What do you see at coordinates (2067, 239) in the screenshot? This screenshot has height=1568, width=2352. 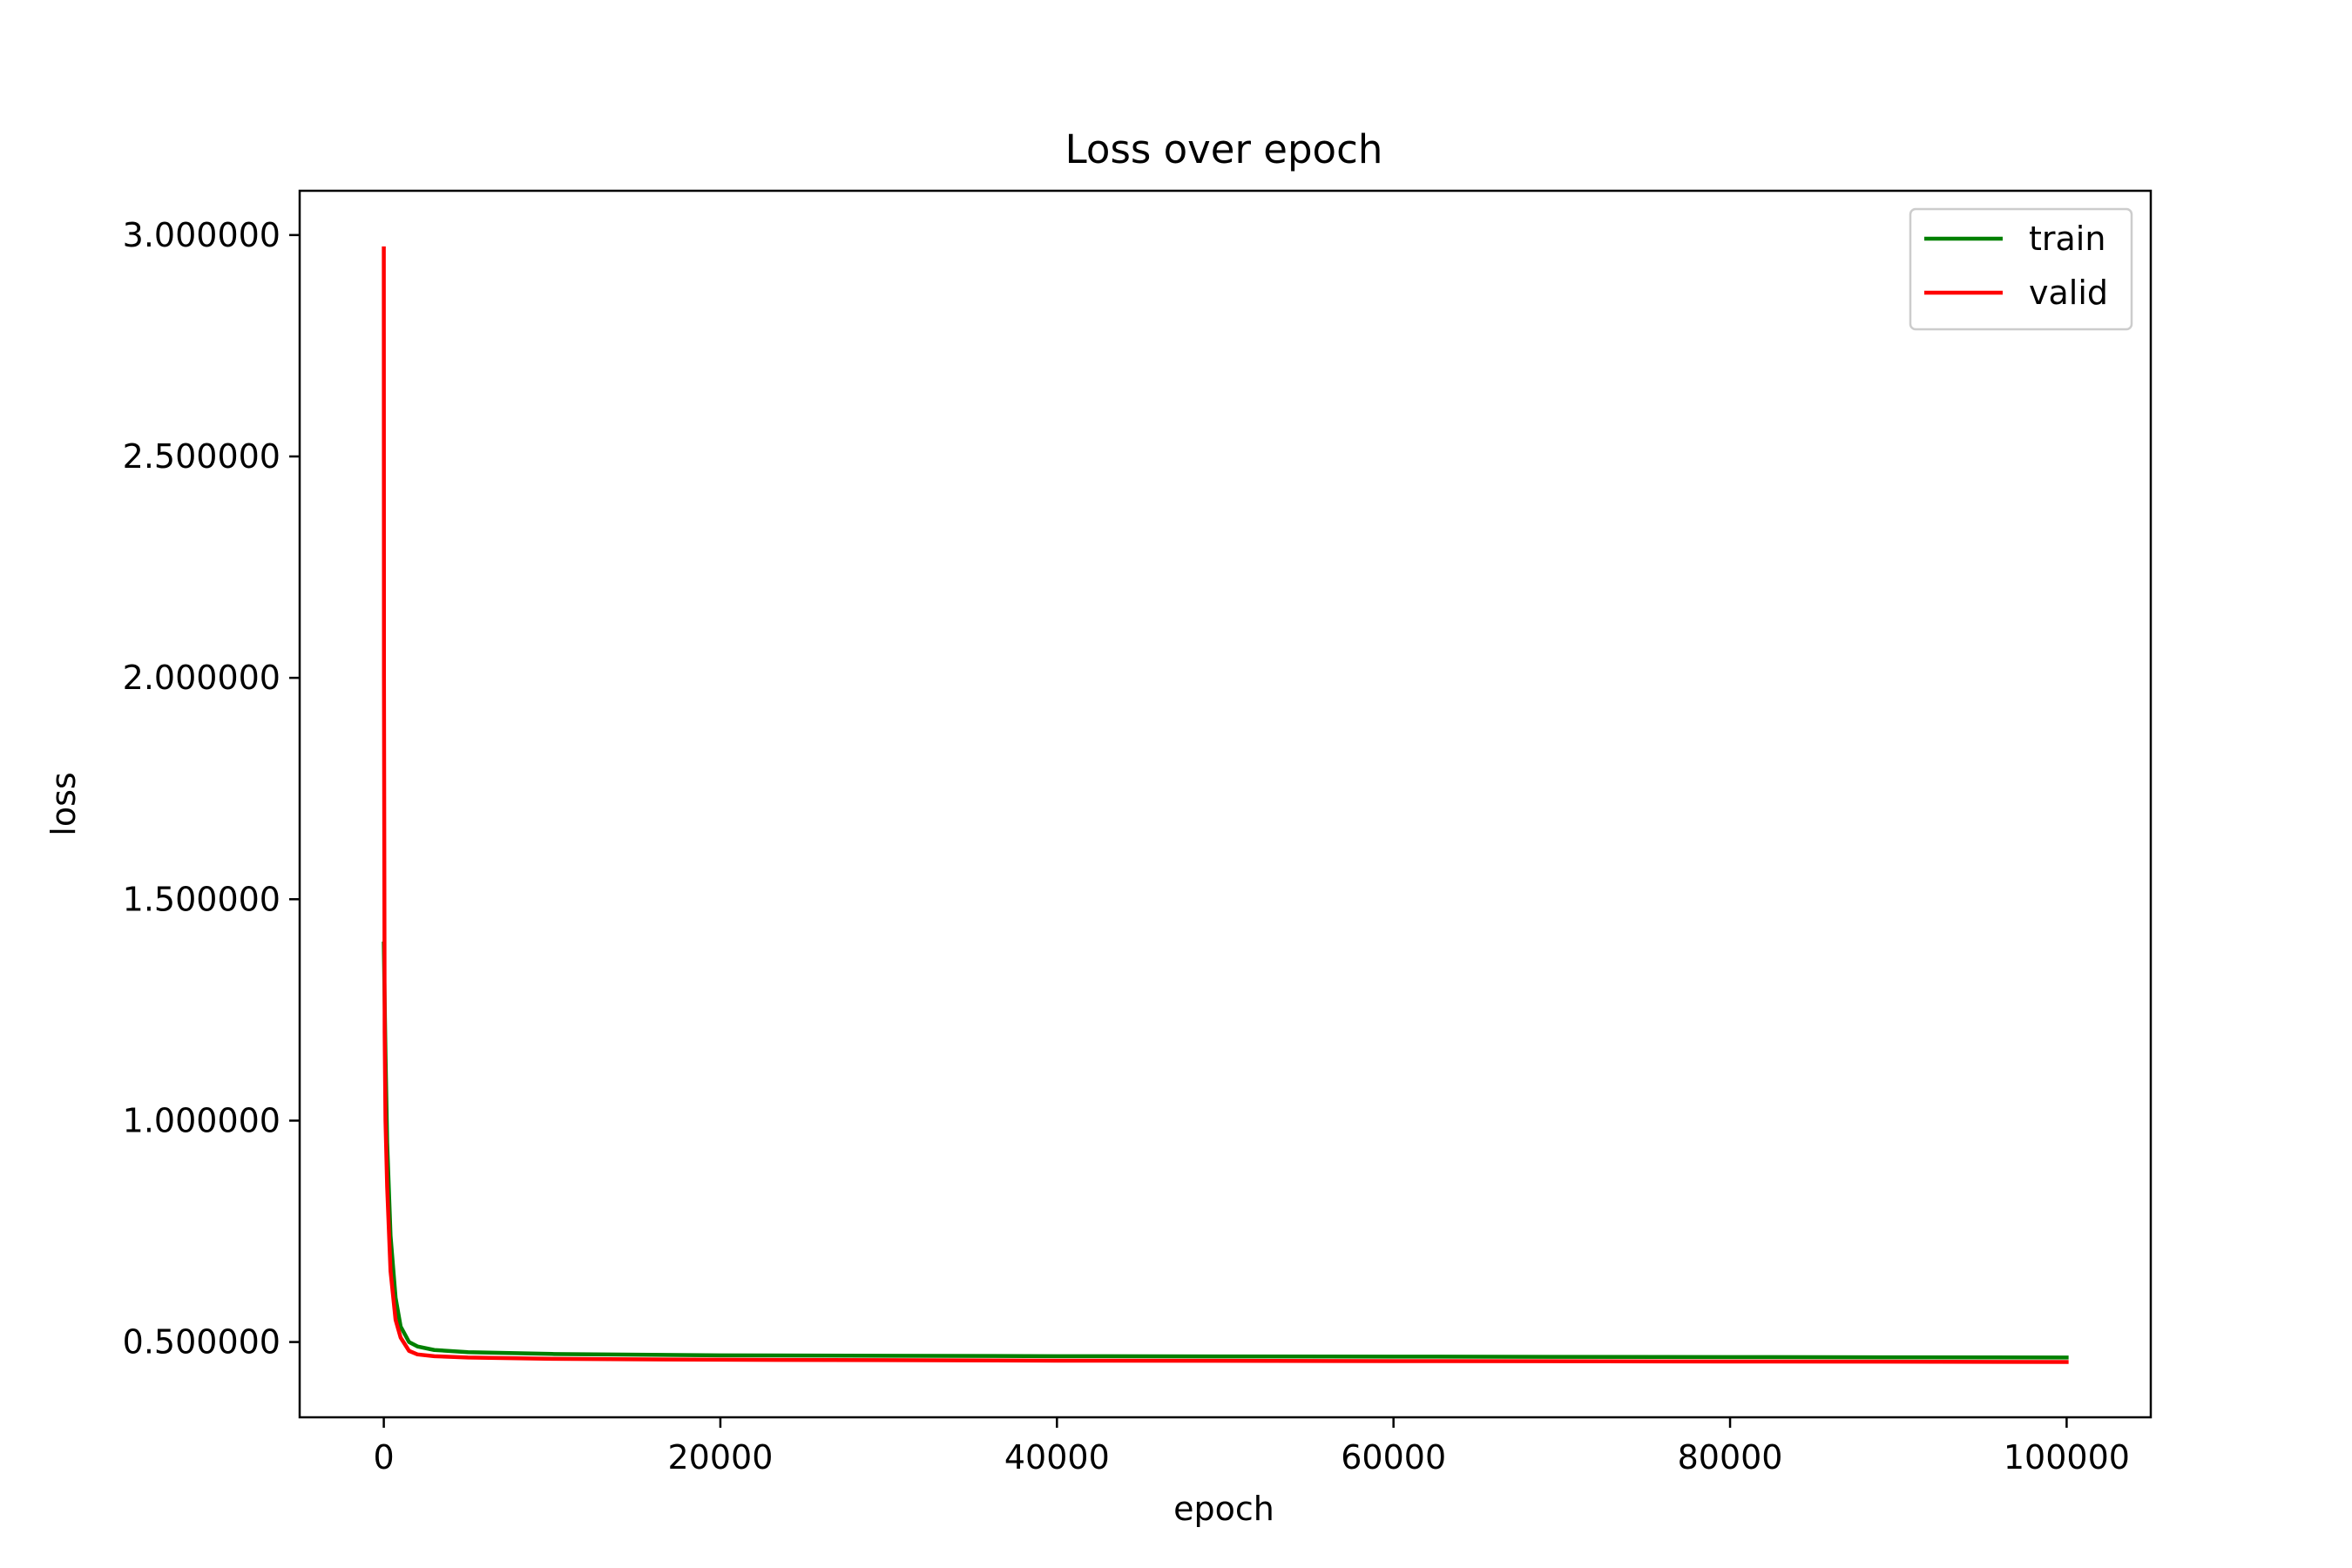 I see `legend-label-train: train` at bounding box center [2067, 239].